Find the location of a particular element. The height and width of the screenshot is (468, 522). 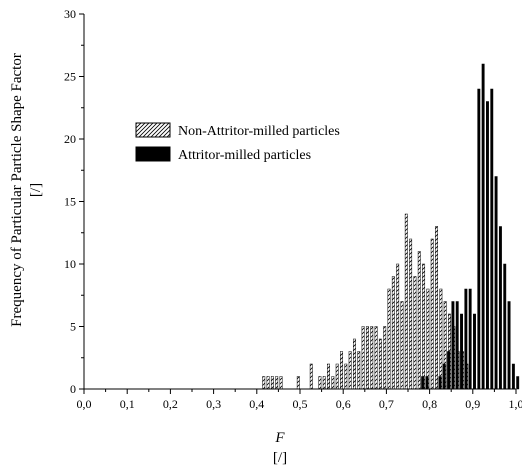

legend-label-non-attritor: Non-Attritor-milled particles is located at coordinates (259, 131).